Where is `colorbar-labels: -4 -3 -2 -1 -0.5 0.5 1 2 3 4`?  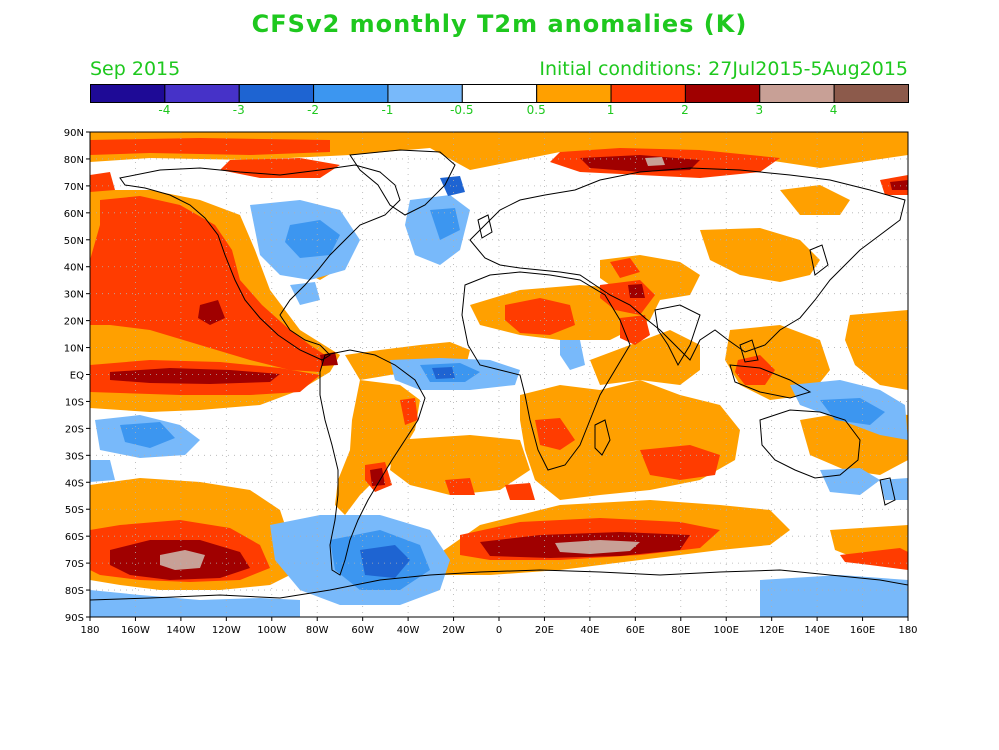
colorbar-labels: -4 -3 -2 -1 -0.5 0.5 1 2 3 4 is located at coordinates (499, 113).